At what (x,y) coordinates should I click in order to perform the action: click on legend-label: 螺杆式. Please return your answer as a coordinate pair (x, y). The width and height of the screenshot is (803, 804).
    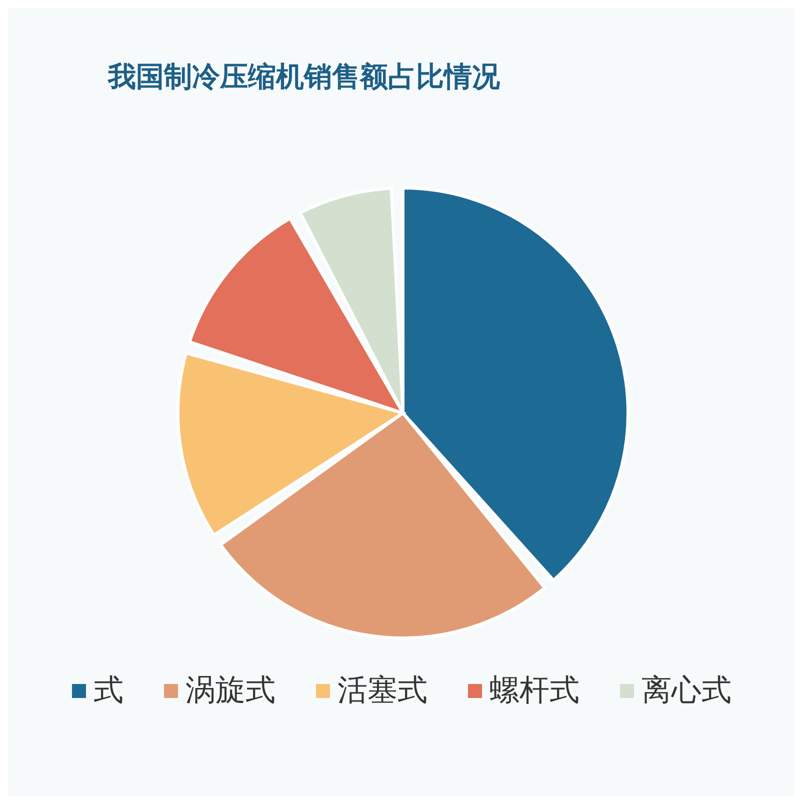
    Looking at the image, I should click on (535, 691).